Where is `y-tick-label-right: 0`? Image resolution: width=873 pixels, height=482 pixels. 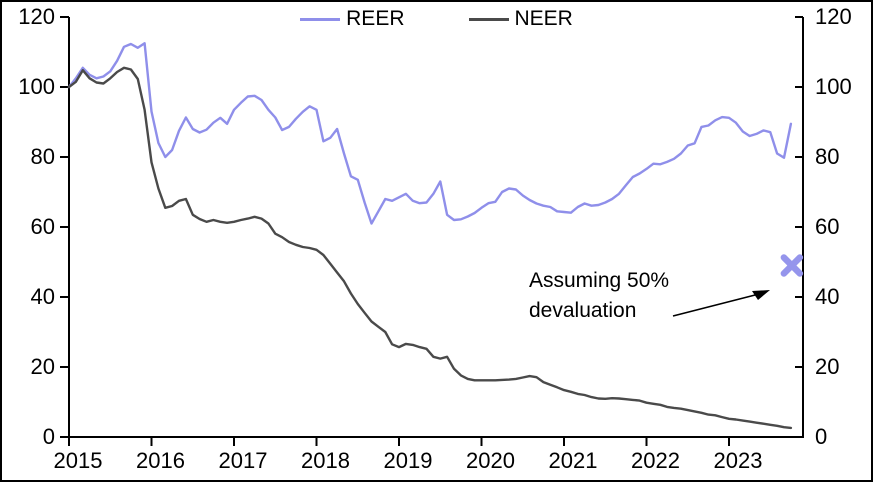 y-tick-label-right: 0 is located at coordinates (821, 436).